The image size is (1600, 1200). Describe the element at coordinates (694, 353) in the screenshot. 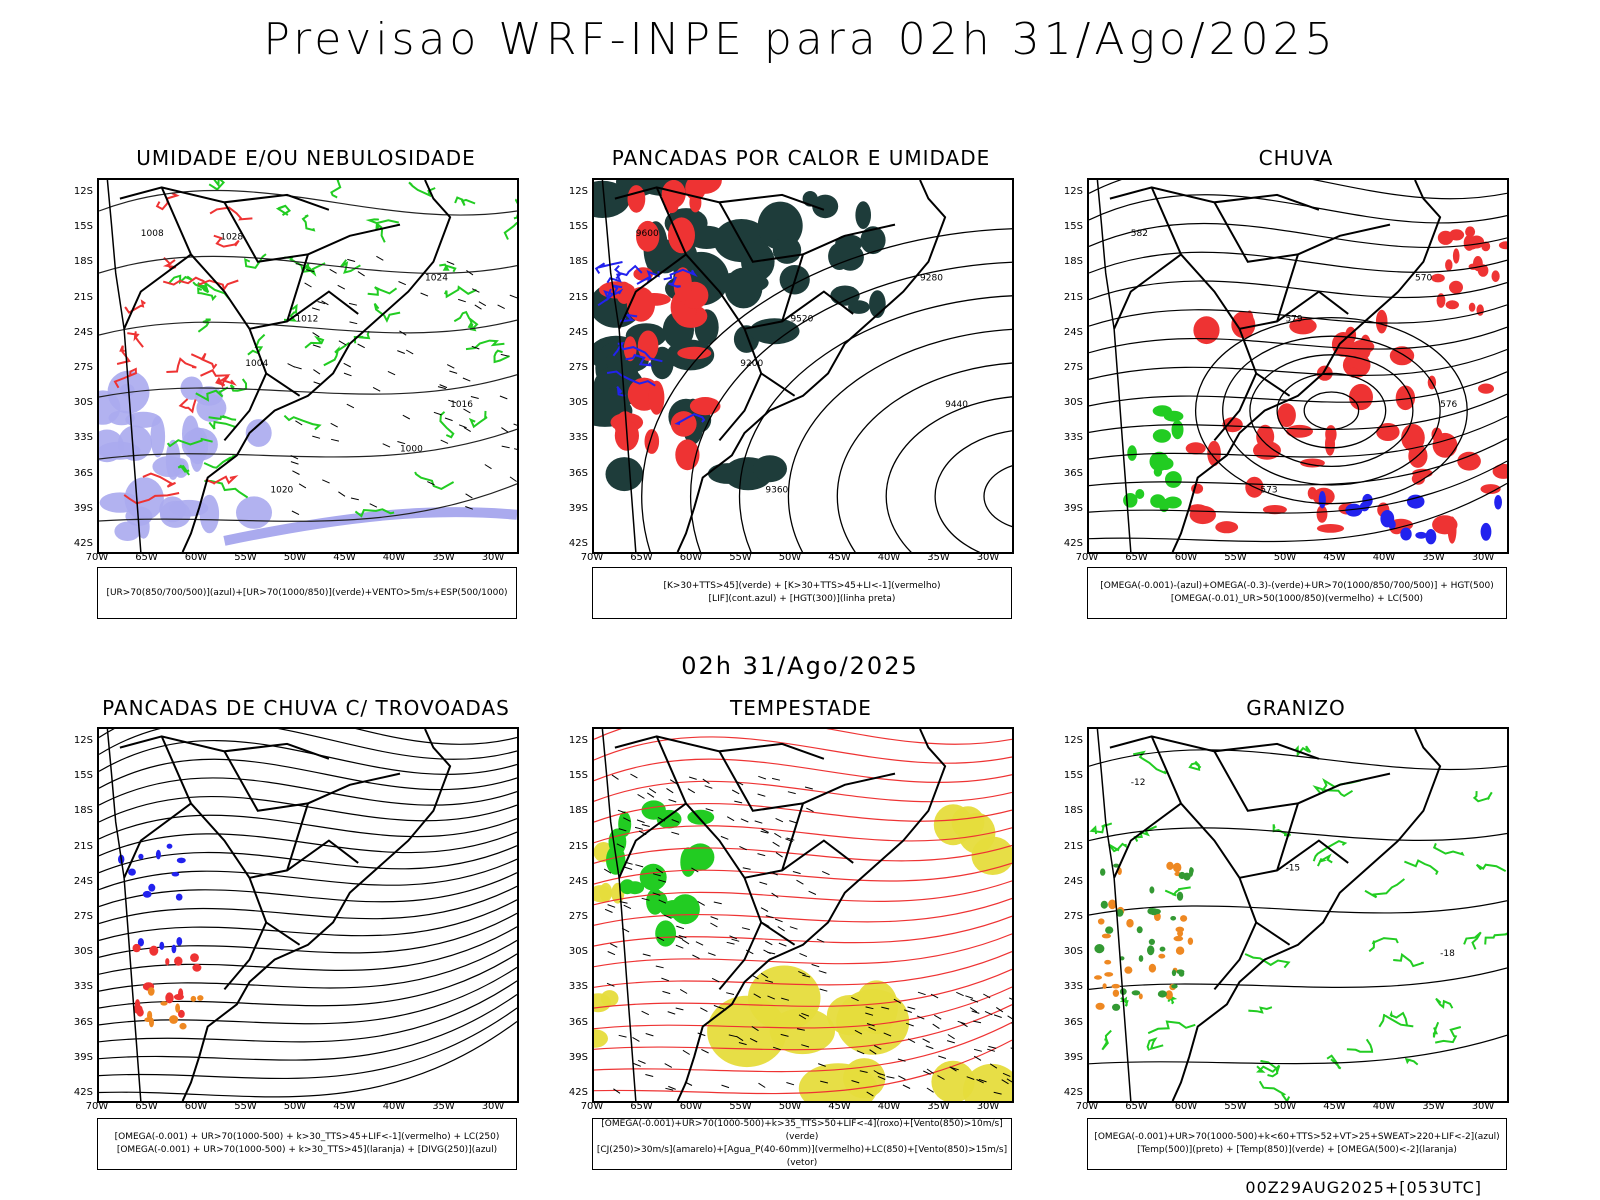

I see `li-shade` at that location.